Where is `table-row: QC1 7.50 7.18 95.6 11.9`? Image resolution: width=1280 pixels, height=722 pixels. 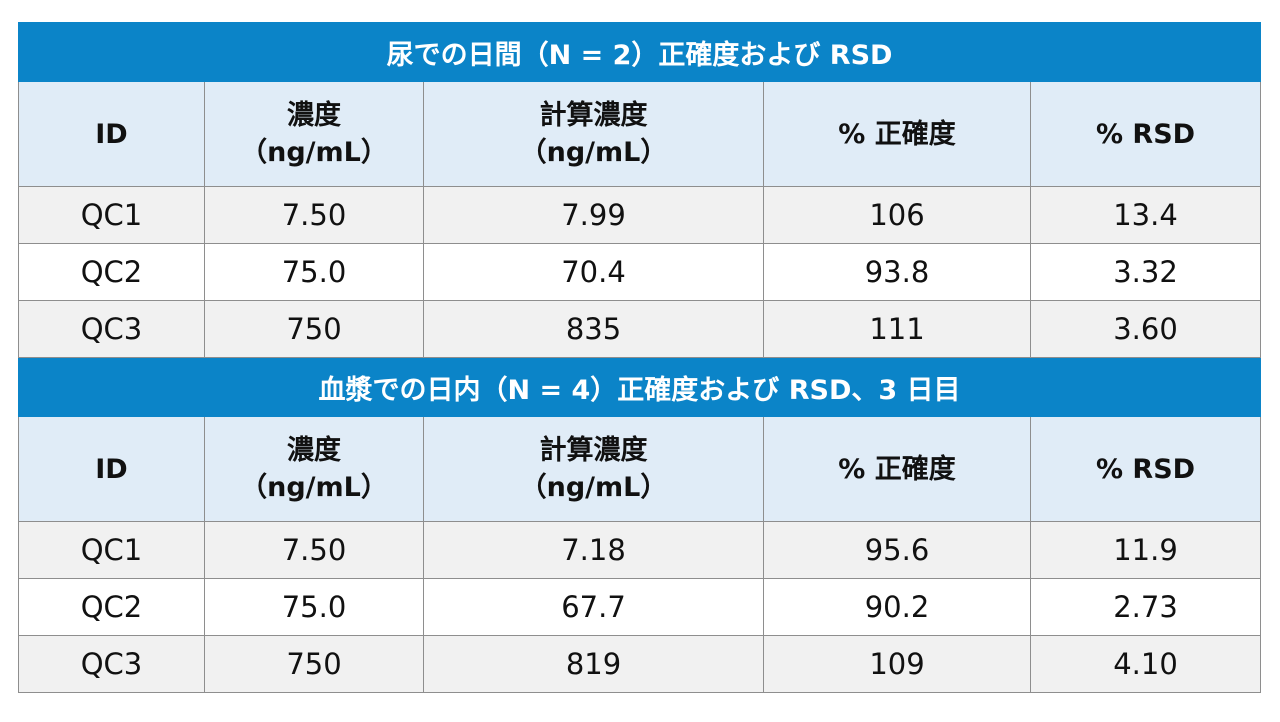
table-row: QC1 7.50 7.18 95.6 11.9 is located at coordinates (640, 550).